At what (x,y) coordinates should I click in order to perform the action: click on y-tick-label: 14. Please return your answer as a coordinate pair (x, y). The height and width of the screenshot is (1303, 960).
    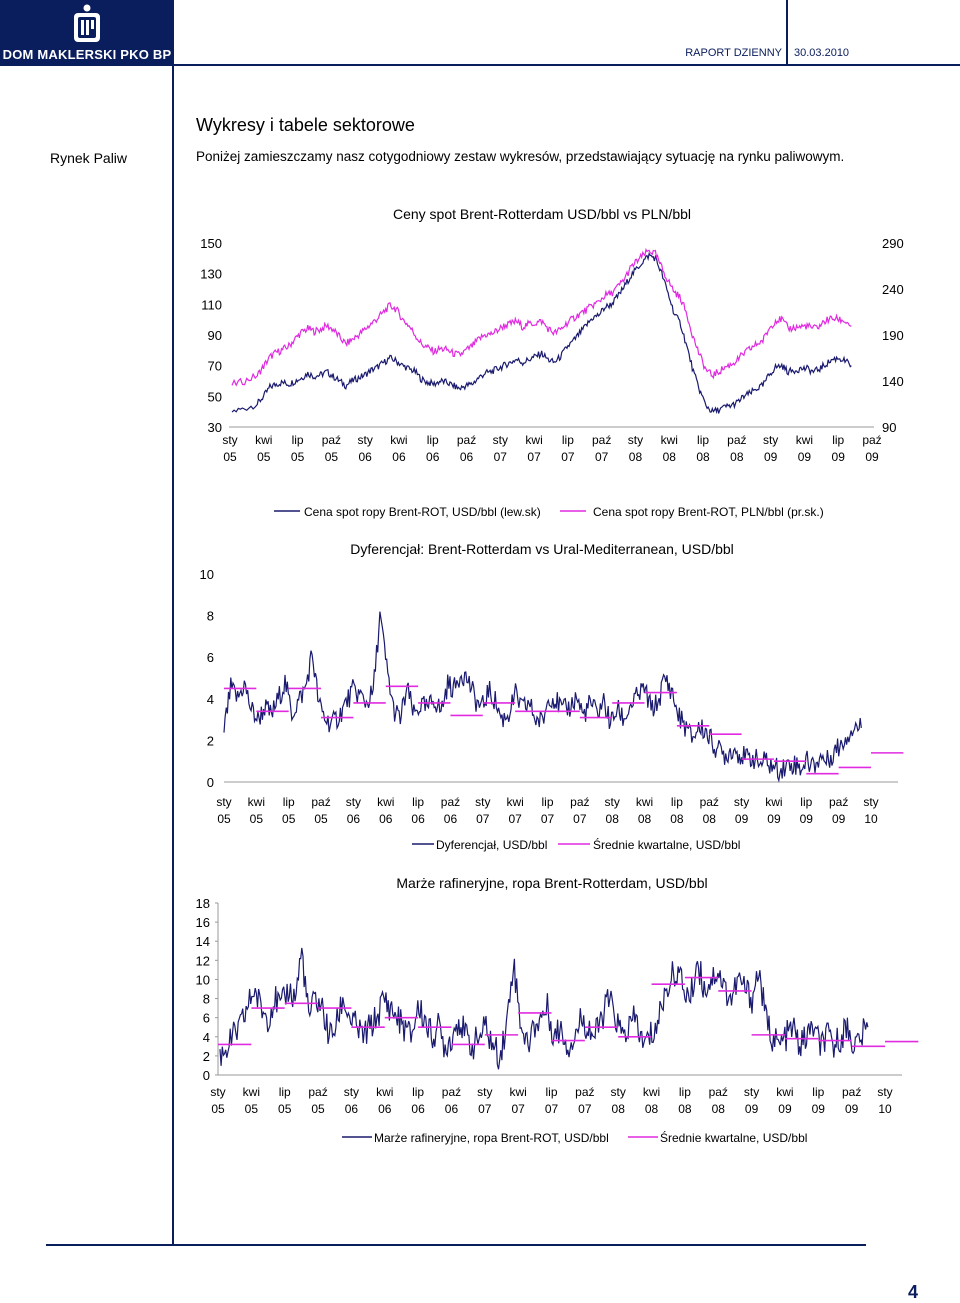
    Looking at the image, I should click on (203, 941).